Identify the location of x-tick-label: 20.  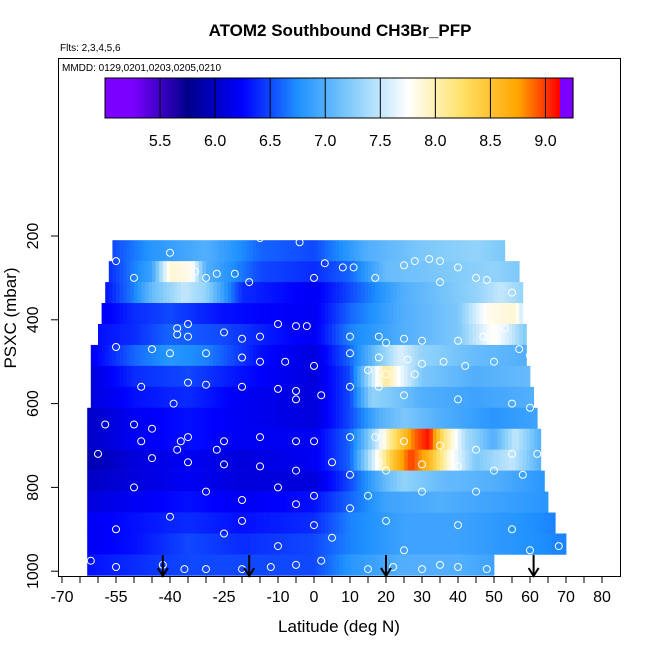
(386, 597).